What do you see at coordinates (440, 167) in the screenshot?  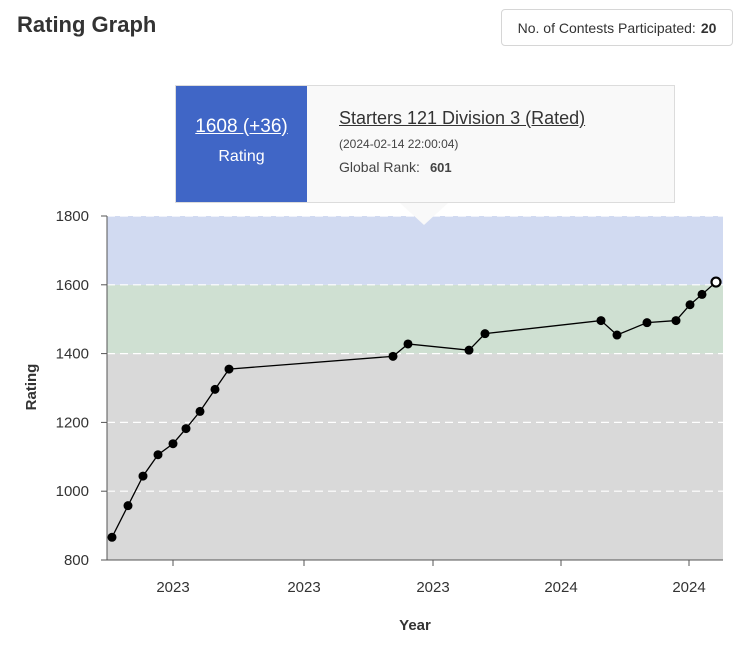 I see `tooltip-rank-value: 601` at bounding box center [440, 167].